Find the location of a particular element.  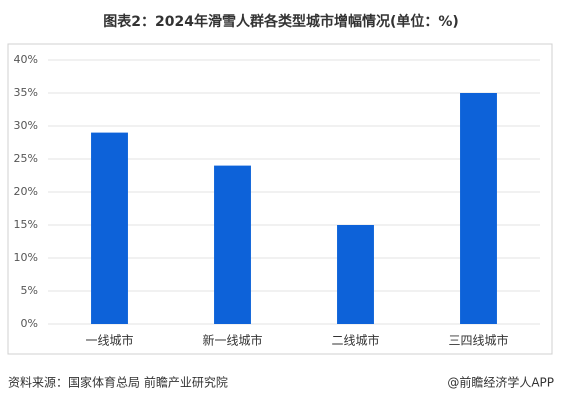

x-tick-label: 一线城市 is located at coordinates (109, 340).